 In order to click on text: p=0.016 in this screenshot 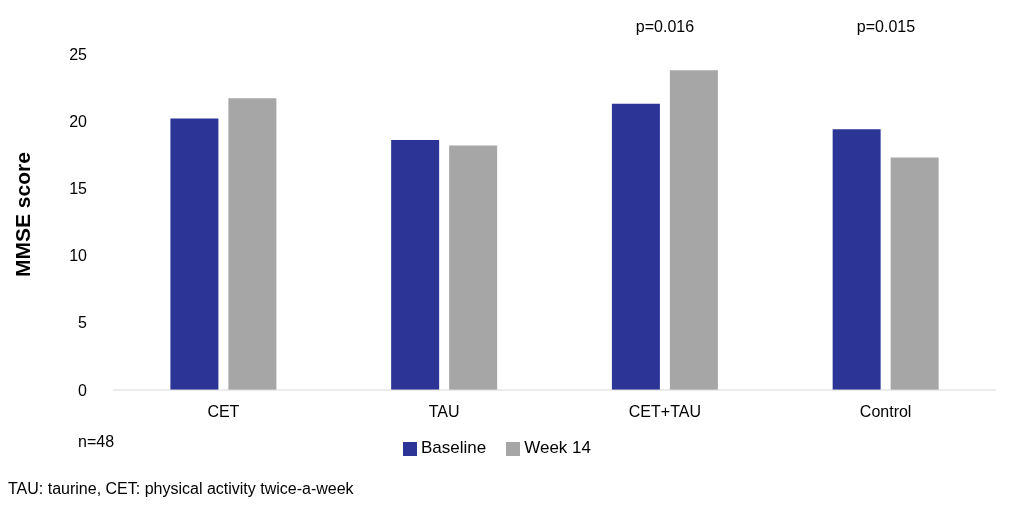, I will do `click(665, 27)`.